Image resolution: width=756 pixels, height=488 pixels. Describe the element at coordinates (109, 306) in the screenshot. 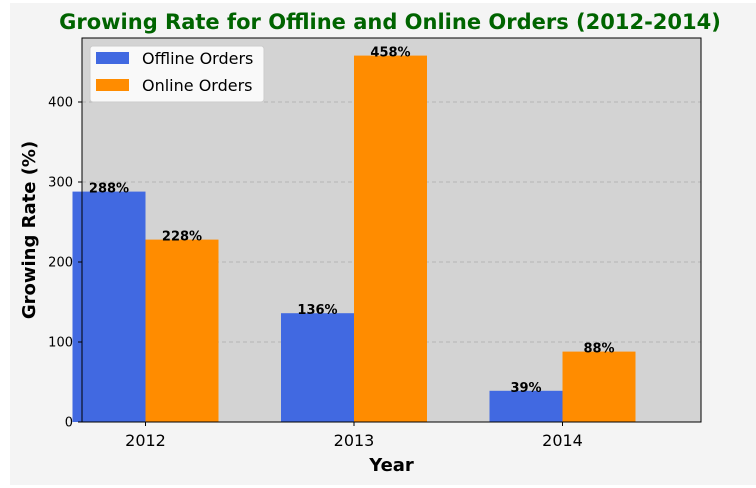

I see `bar-offline-2012` at that location.